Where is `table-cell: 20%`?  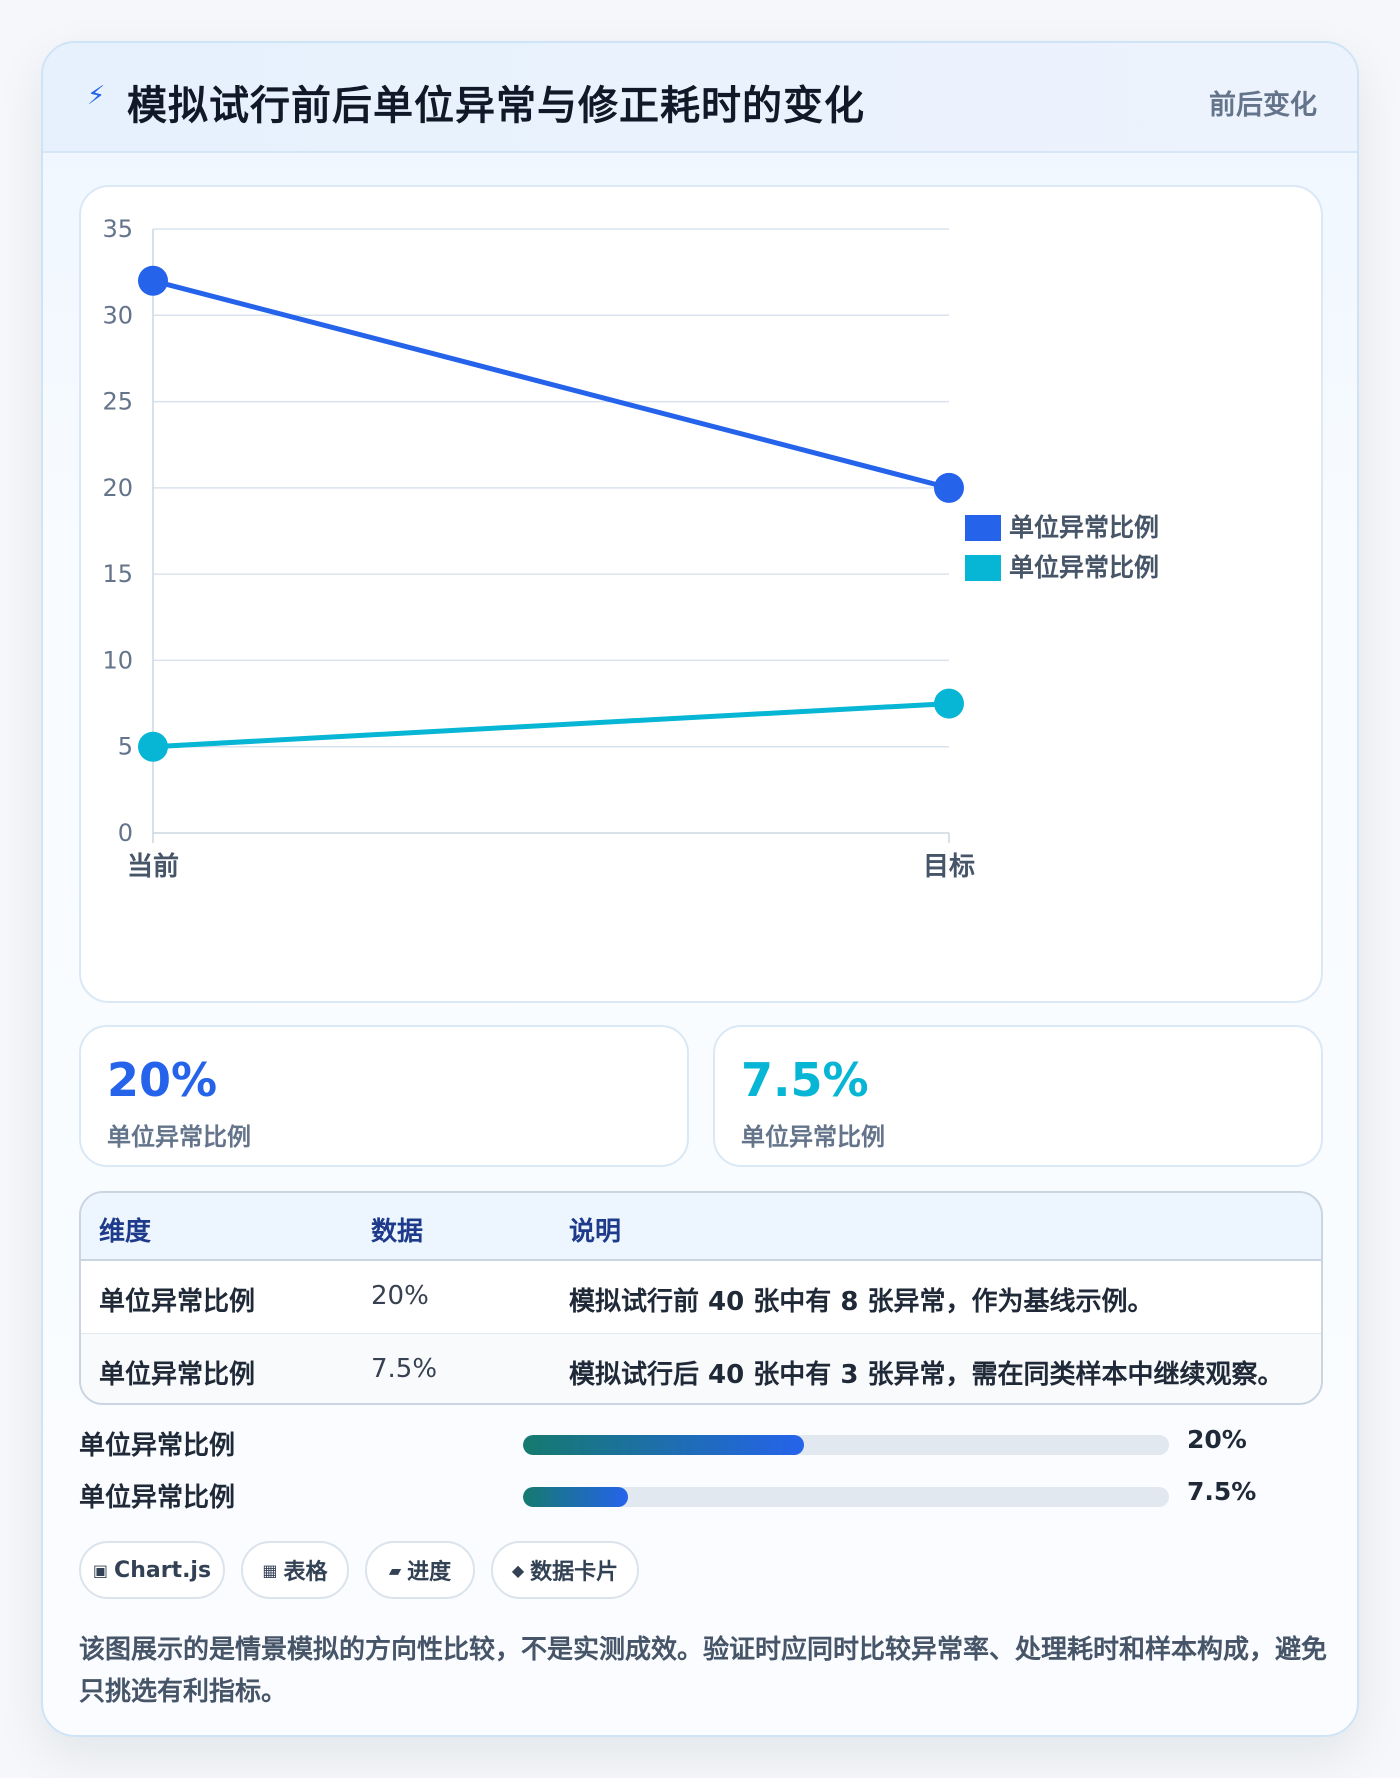 table-cell: 20% is located at coordinates (400, 1296).